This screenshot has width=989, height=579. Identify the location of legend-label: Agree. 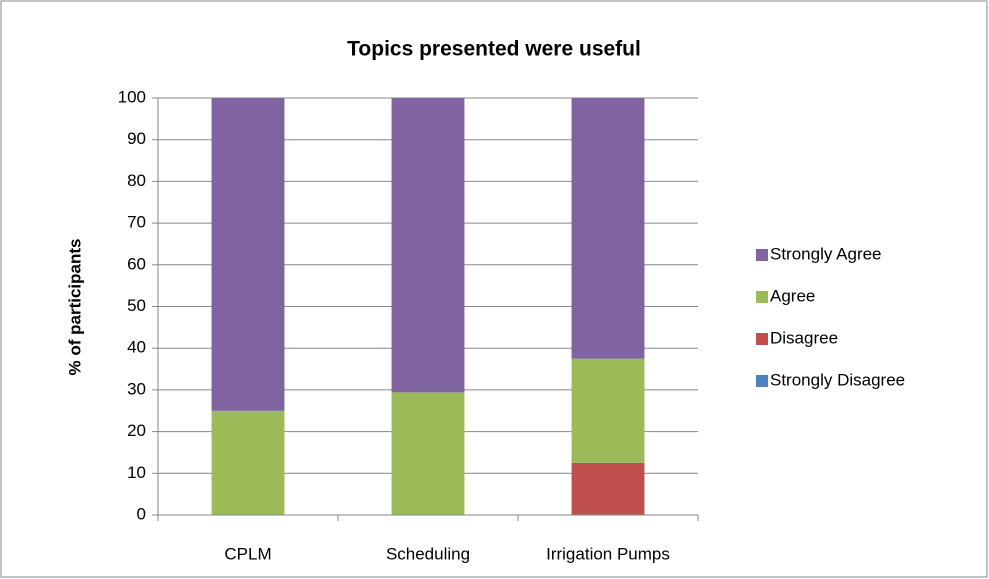
(792, 295).